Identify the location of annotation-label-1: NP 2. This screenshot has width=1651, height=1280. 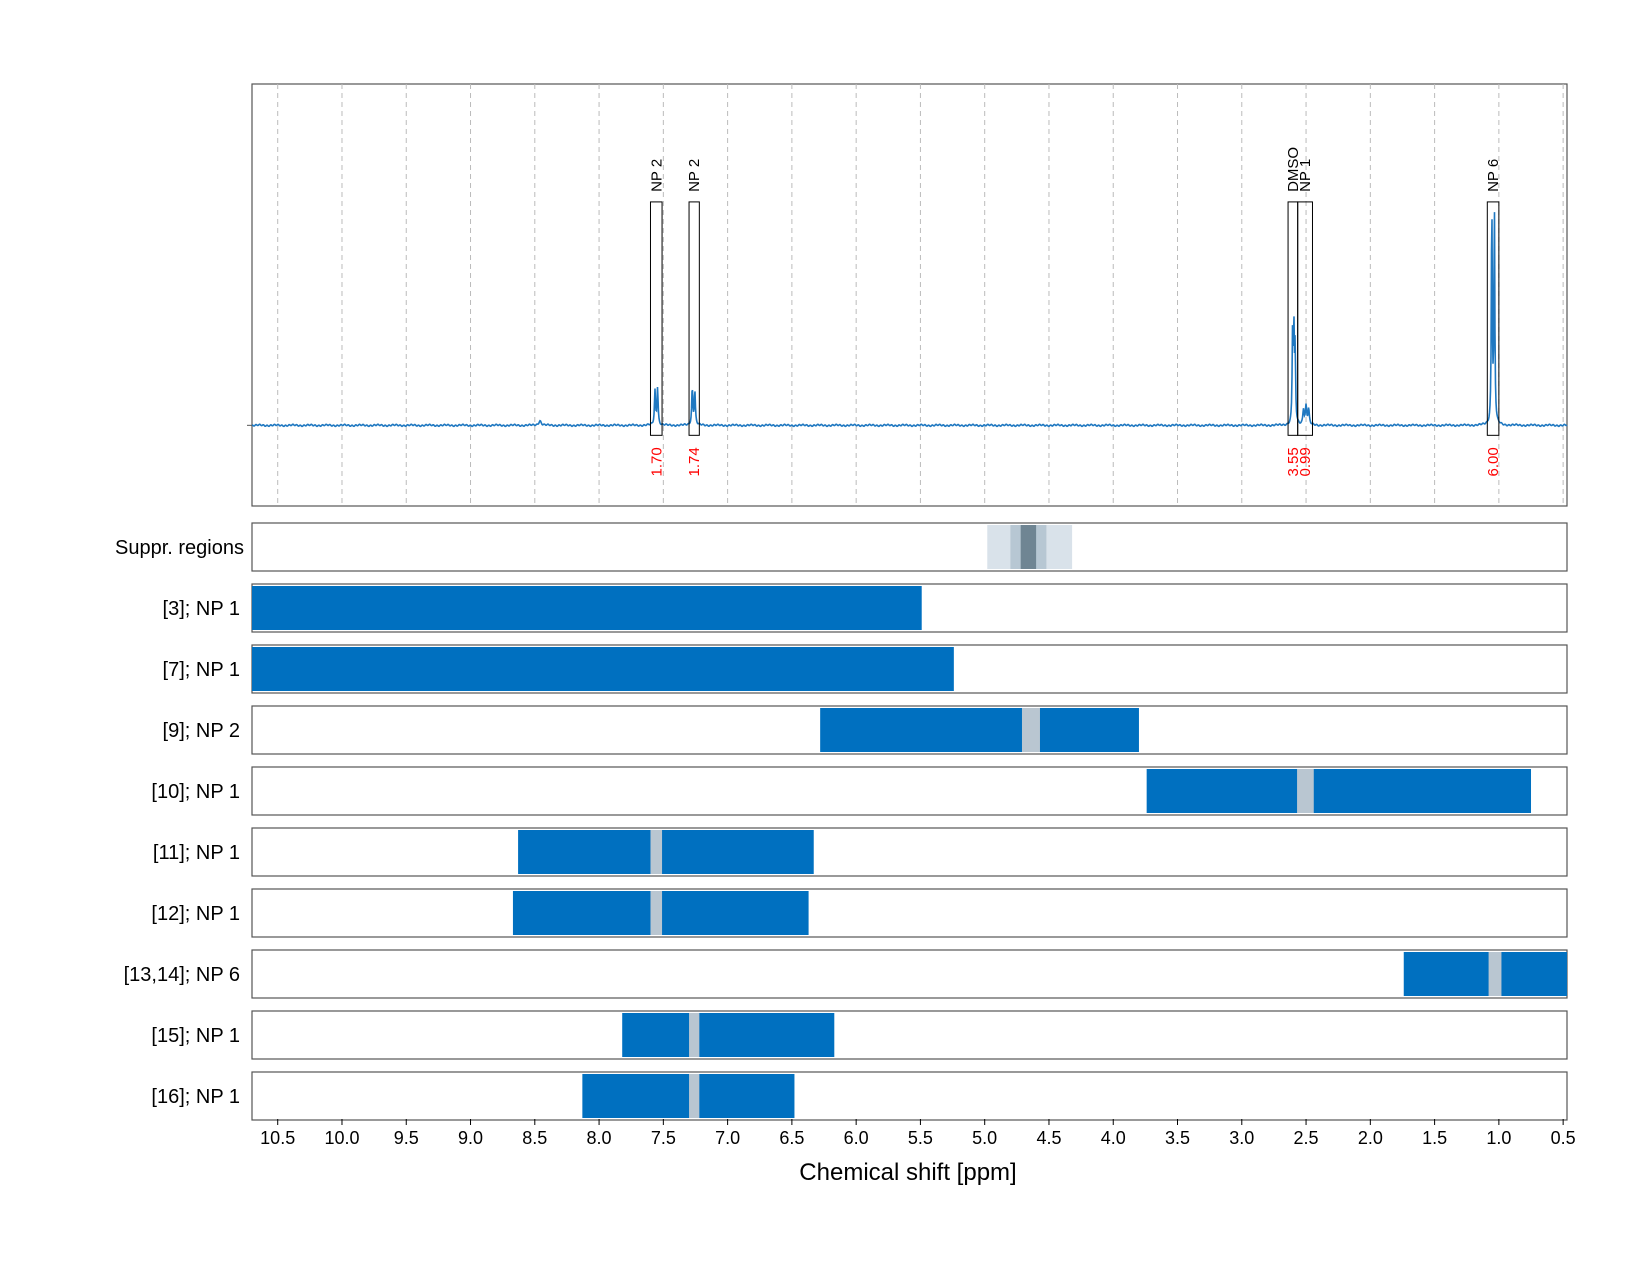
(694, 175).